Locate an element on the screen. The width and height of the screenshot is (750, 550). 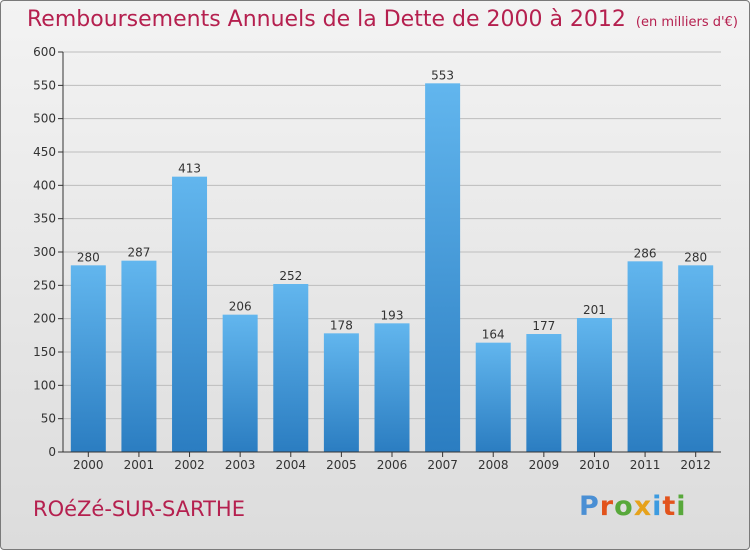
data-label-2008: 164 is located at coordinates (493, 335).